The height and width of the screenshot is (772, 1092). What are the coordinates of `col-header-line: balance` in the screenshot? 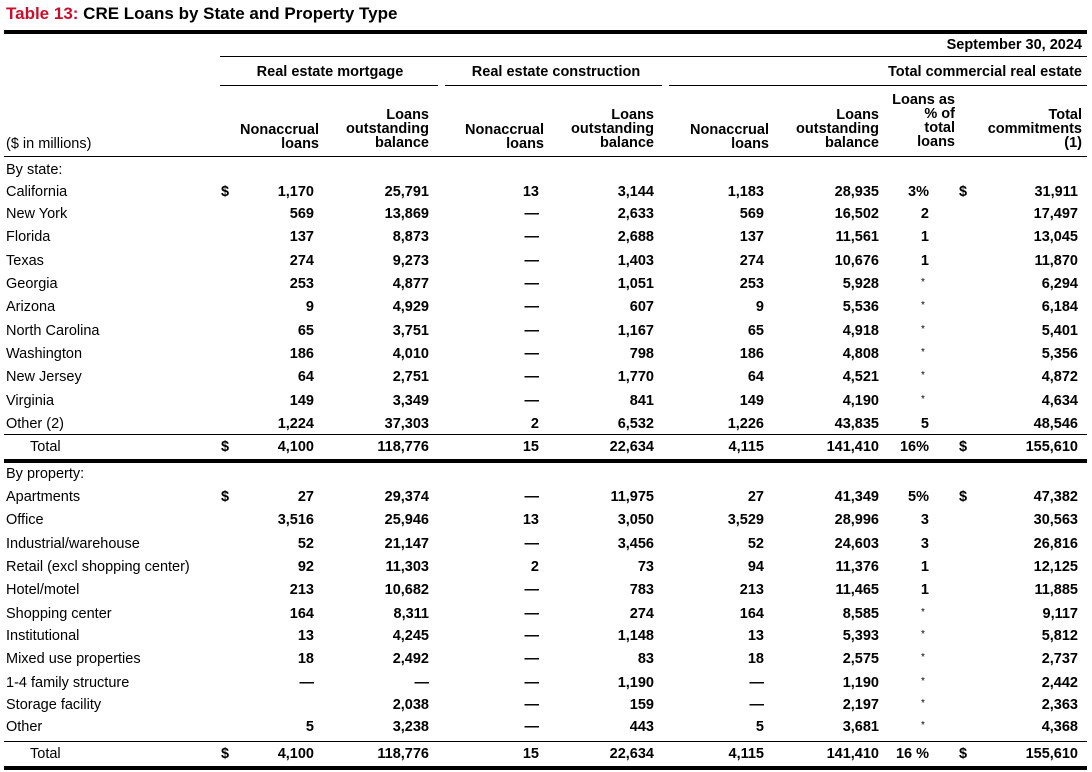 It's located at (627, 143).